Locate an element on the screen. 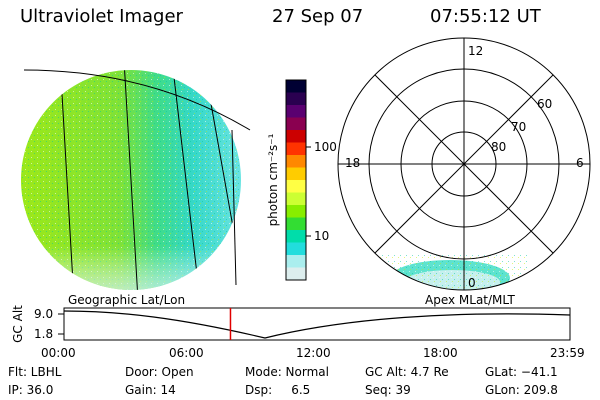 Image resolution: width=600 pixels, height=400 pixels. altitude-curve is located at coordinates (317, 324).